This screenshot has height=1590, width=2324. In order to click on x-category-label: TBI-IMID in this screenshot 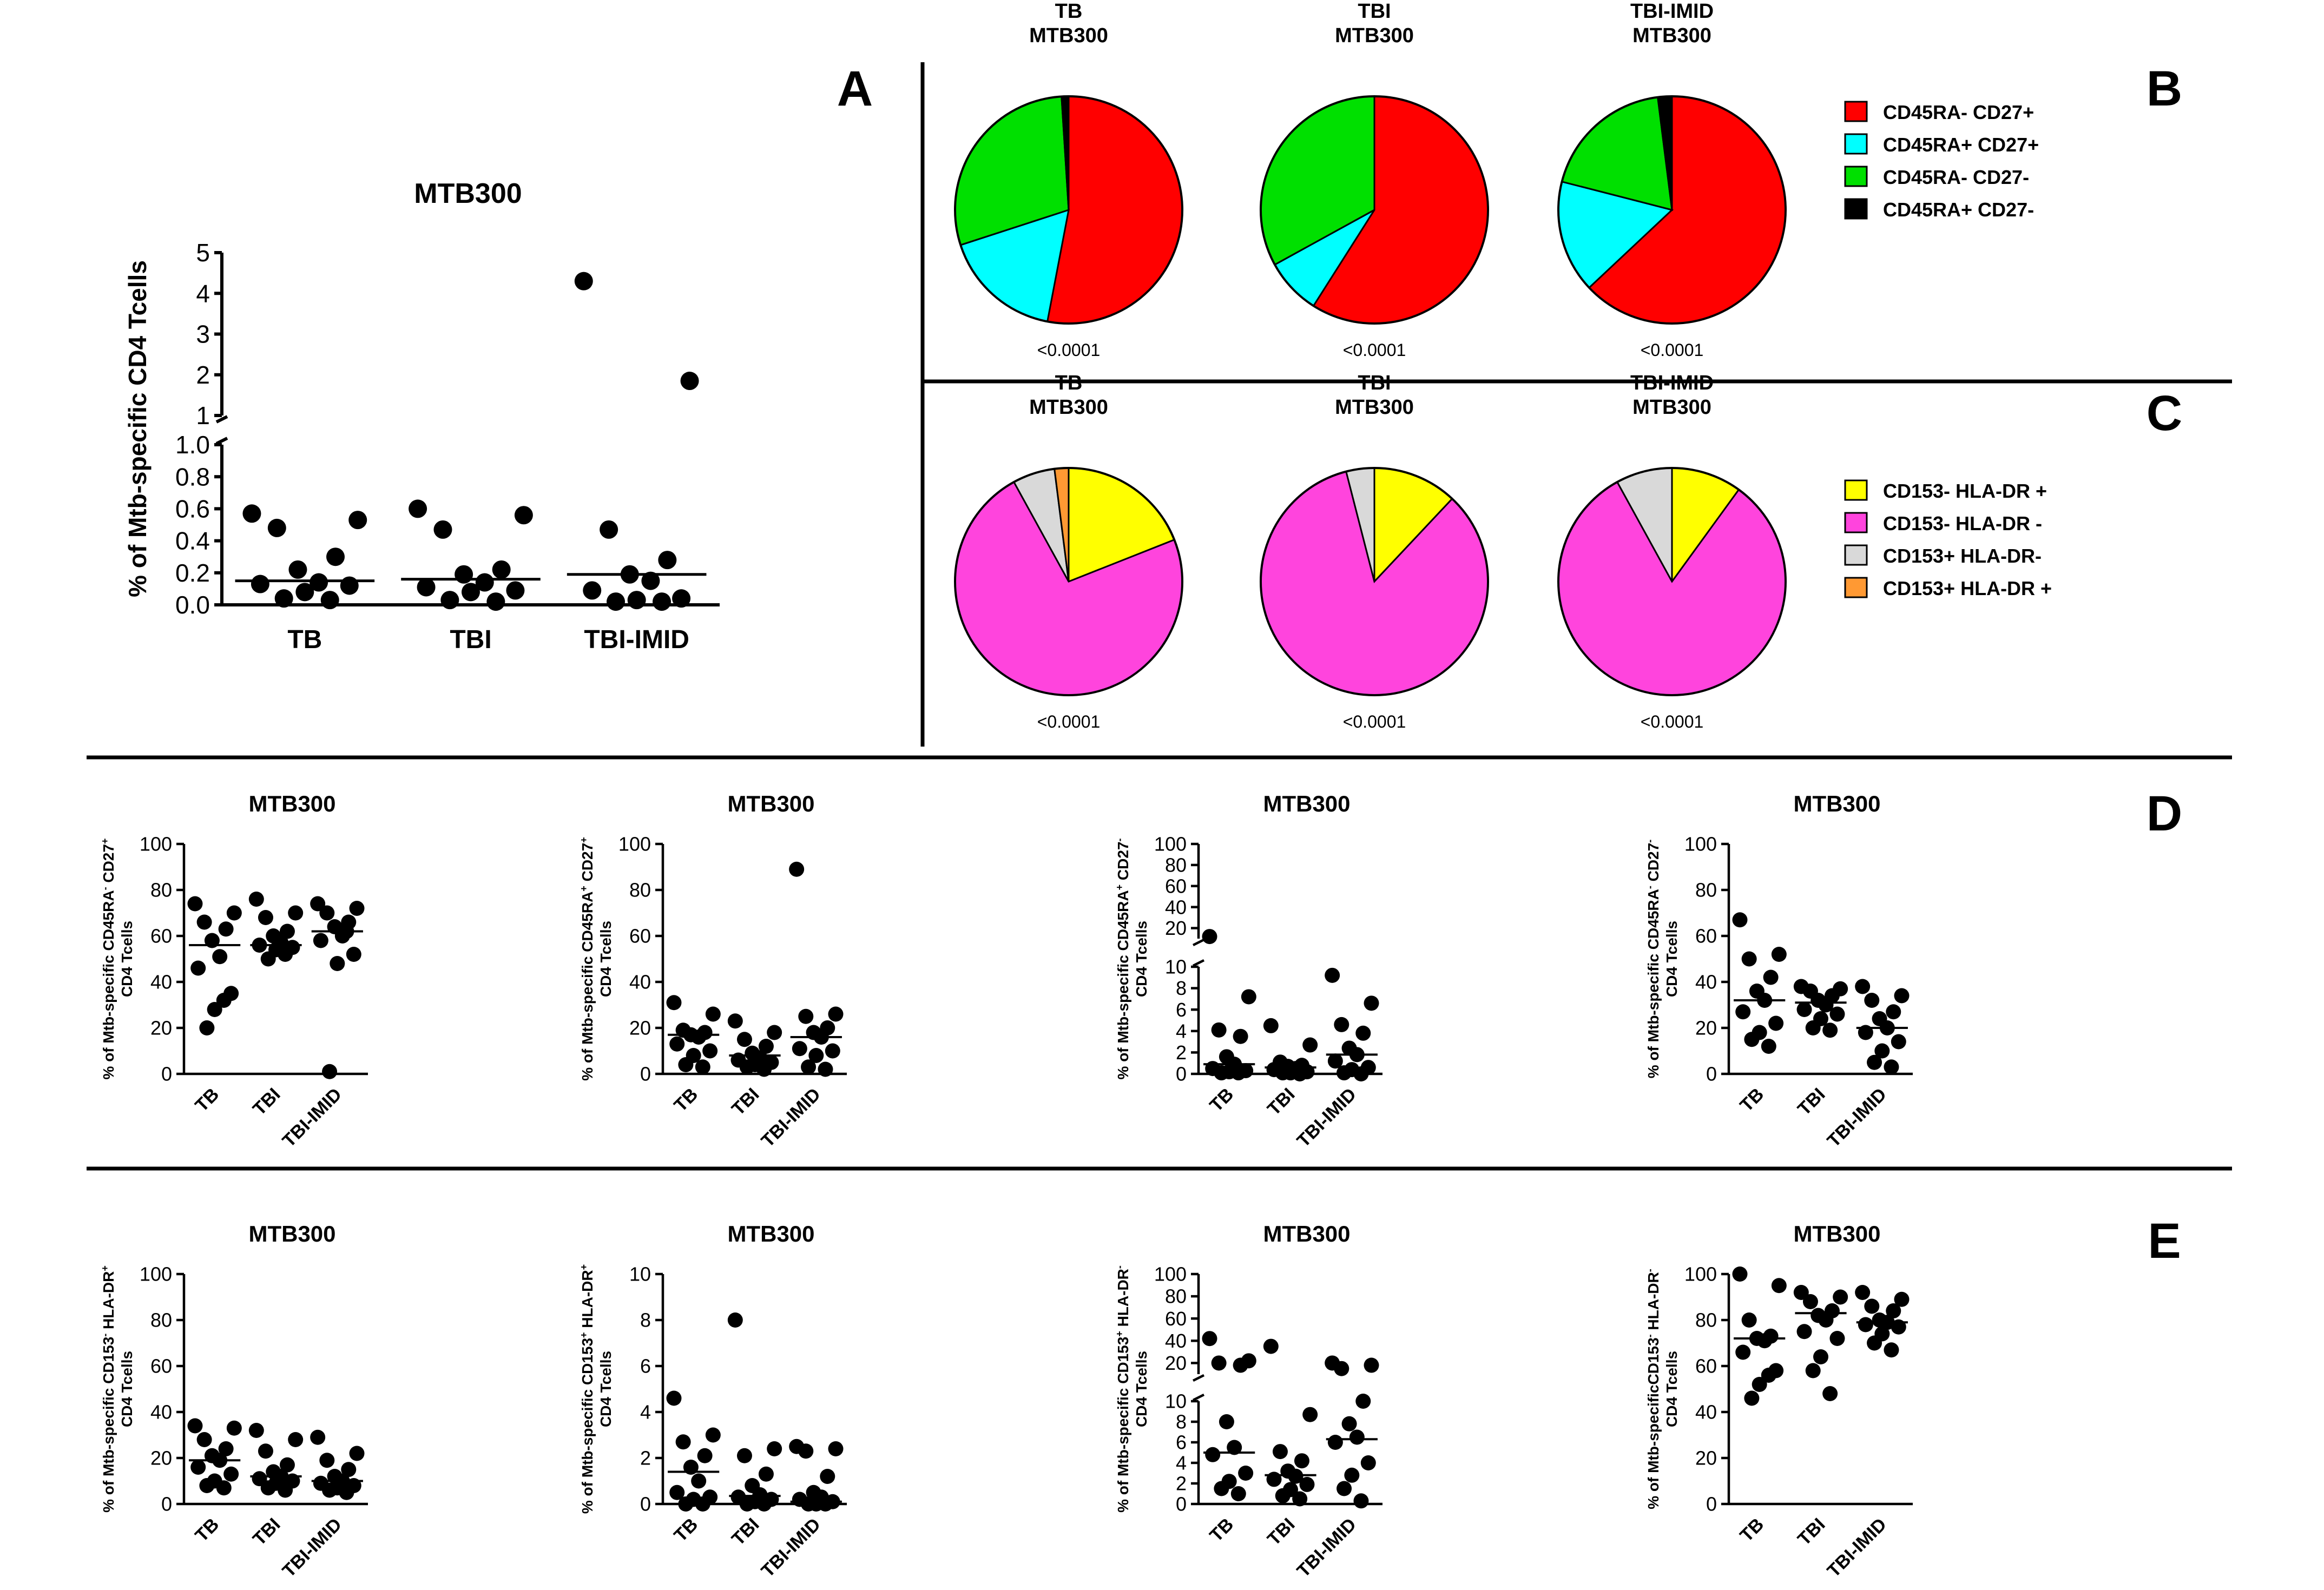, I will do `click(1857, 1117)`.